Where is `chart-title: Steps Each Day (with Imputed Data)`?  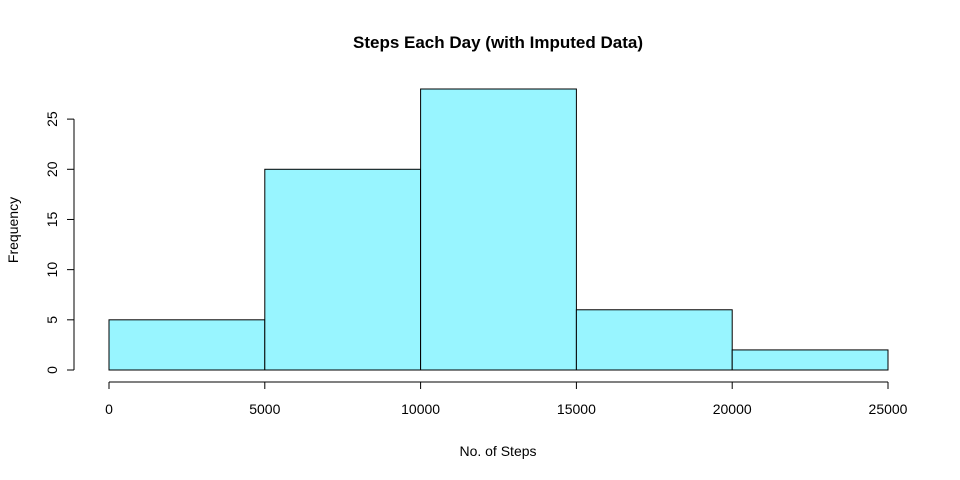 chart-title: Steps Each Day (with Imputed Data) is located at coordinates (498, 42).